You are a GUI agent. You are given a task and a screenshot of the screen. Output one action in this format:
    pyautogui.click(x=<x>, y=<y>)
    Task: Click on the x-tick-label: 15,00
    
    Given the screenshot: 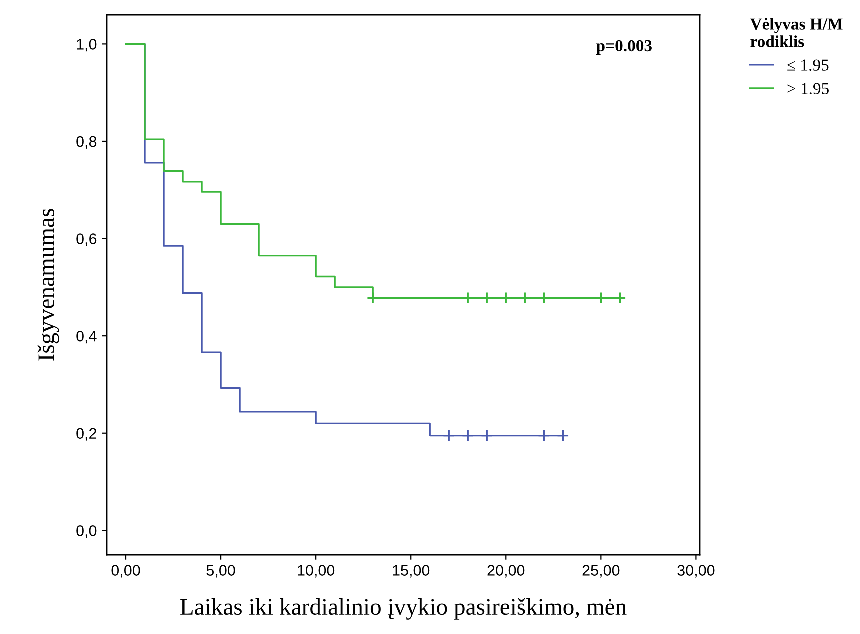 What is the action you would take?
    pyautogui.click(x=411, y=571)
    